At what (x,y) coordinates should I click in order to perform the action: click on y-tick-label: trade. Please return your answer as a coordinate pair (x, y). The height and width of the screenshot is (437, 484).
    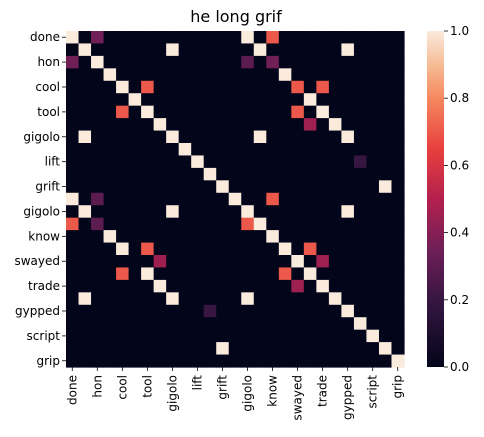
    Looking at the image, I should click on (44, 286).